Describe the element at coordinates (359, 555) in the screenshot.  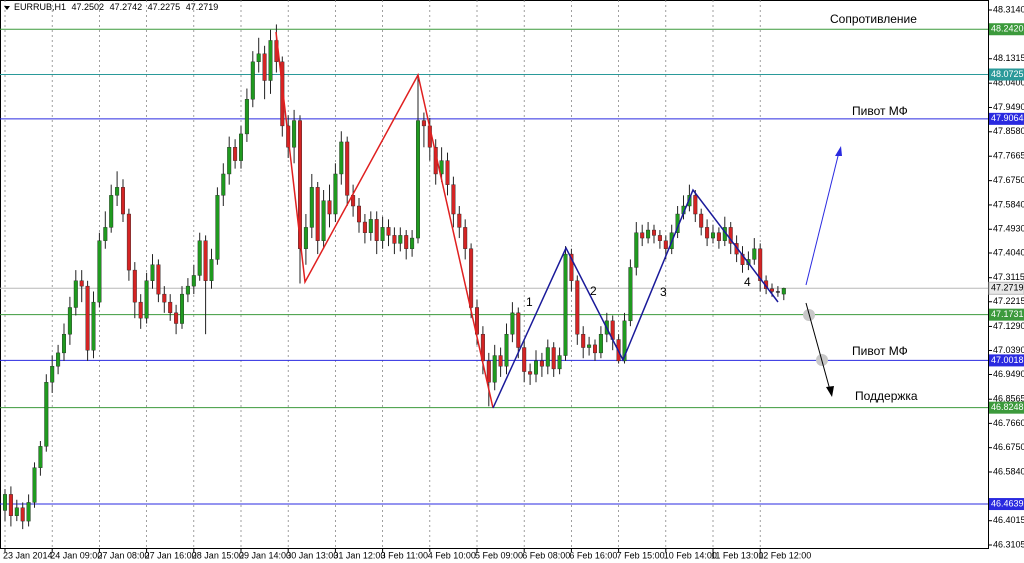
I see `x-tick-label: 31 Jan 12:00` at that location.